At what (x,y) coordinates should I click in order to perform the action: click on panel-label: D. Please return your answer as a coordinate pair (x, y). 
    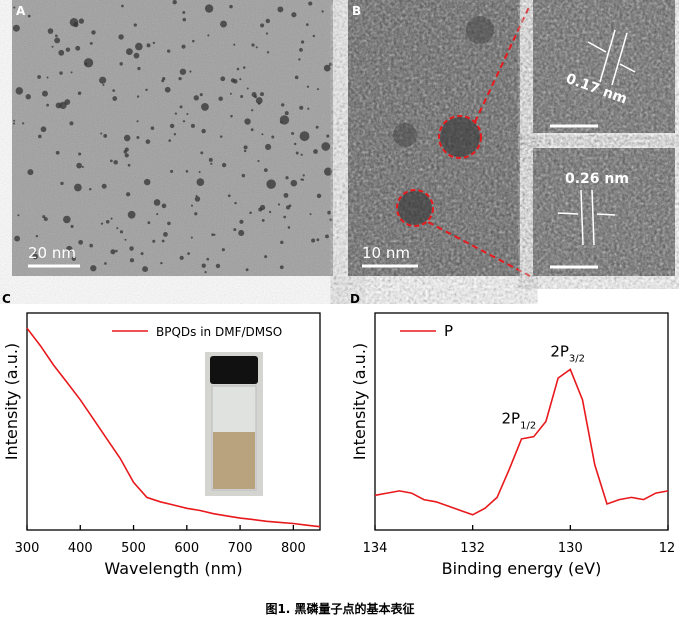
    Looking at the image, I should click on (355, 299).